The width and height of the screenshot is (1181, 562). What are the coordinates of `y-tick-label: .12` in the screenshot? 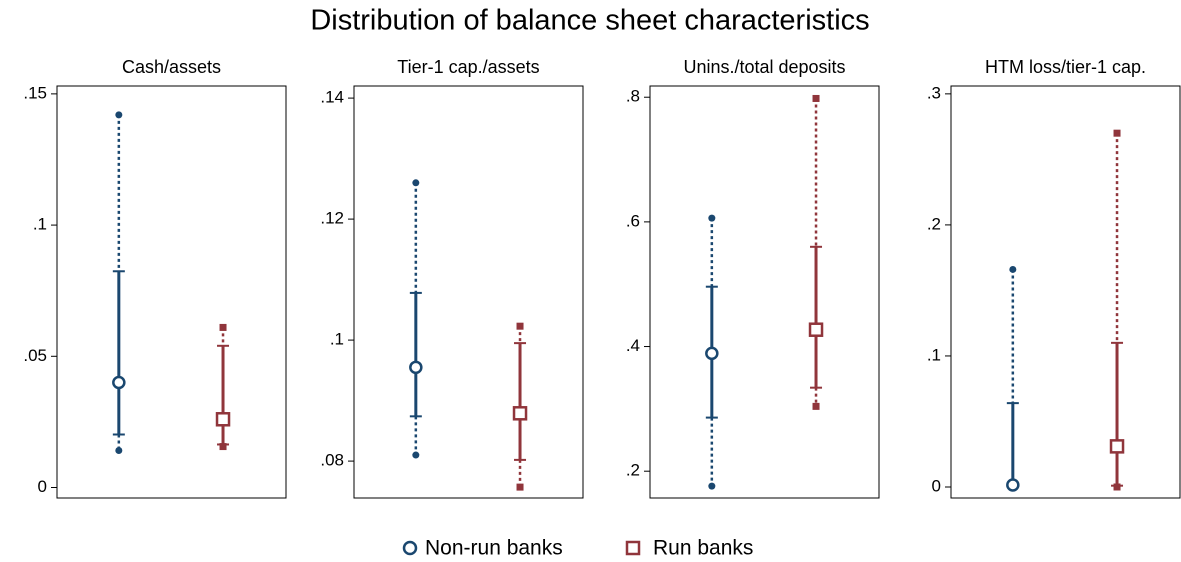 It's located at (332, 218).